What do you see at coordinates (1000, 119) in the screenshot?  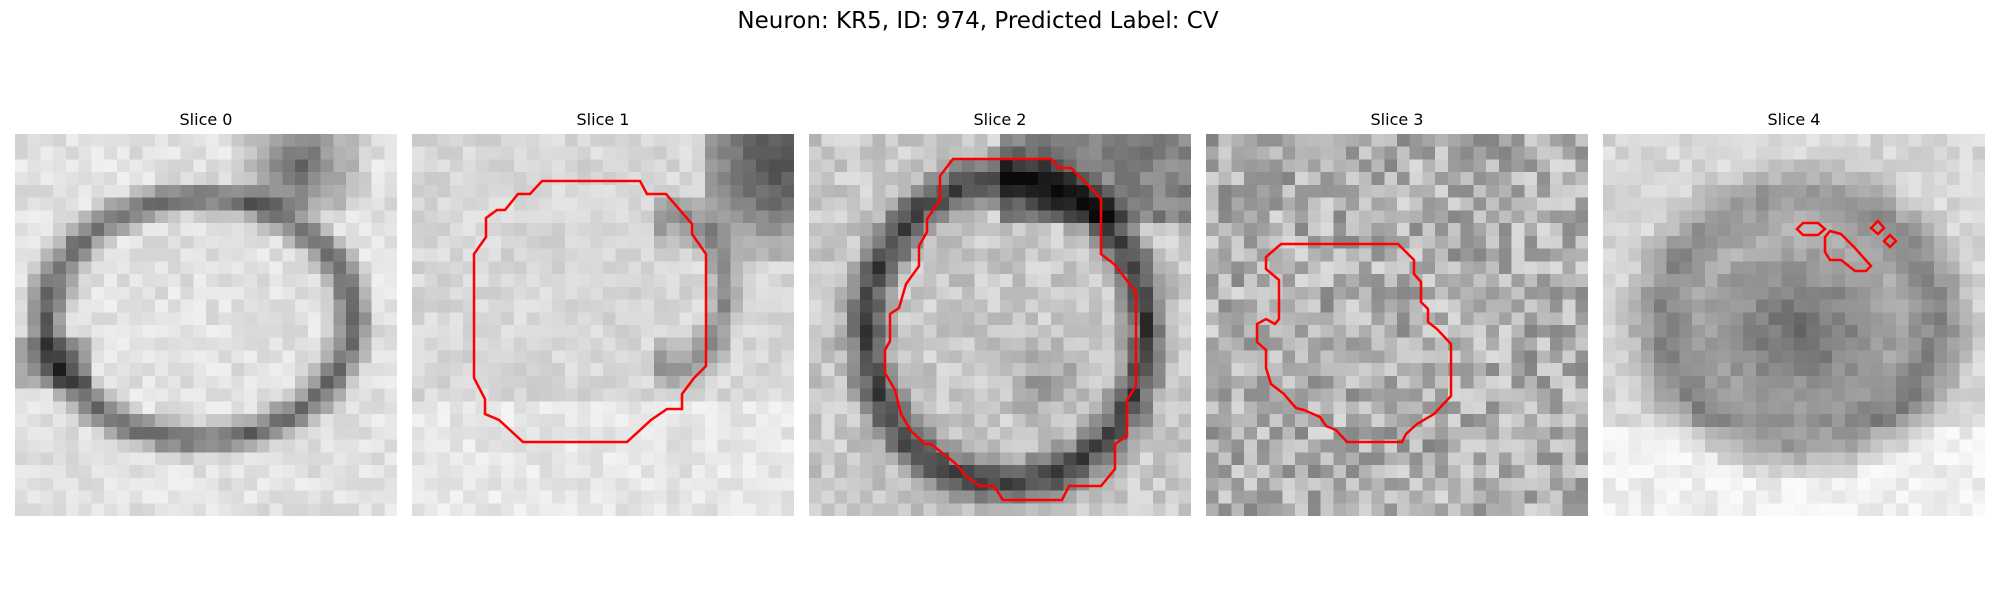 I see `slice-2-title: Slice 2` at bounding box center [1000, 119].